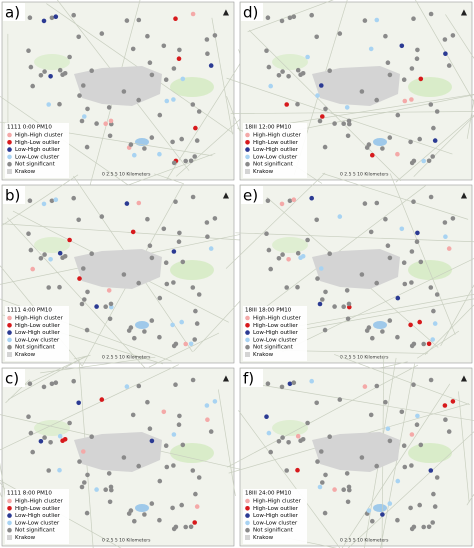 Image resolution: width=474 pixels, height=548 pixels. Describe the element at coordinates (39, 319) in the screenshot. I see `legend-label: High-High cluster` at that location.